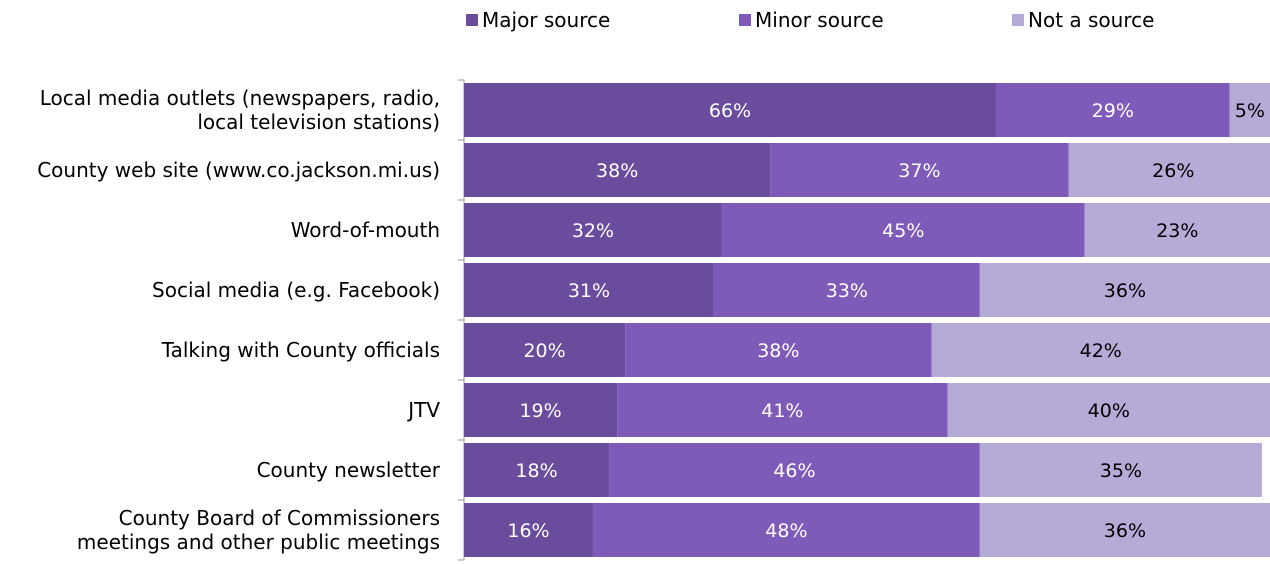 The width and height of the screenshot is (1270, 564). I want to click on data-label: 5%, so click(1250, 111).